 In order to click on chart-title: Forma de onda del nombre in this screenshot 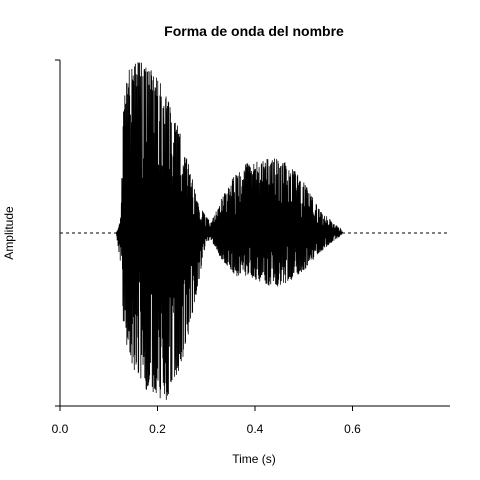, I will do `click(254, 31)`.